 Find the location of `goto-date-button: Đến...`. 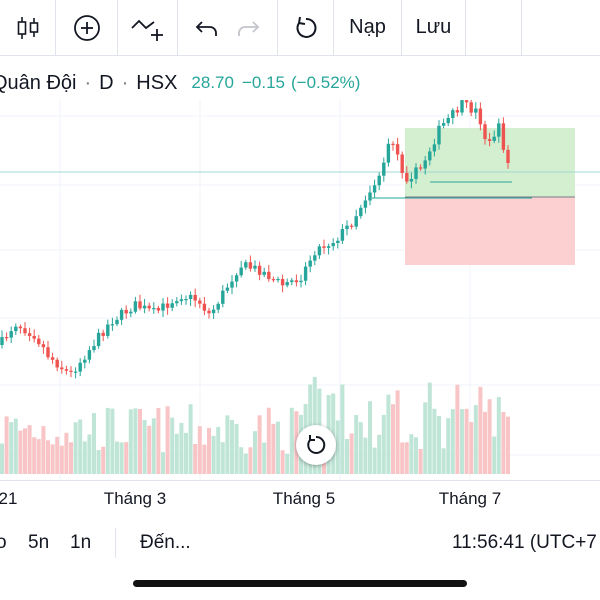

goto-date-button: Đến... is located at coordinates (165, 542).